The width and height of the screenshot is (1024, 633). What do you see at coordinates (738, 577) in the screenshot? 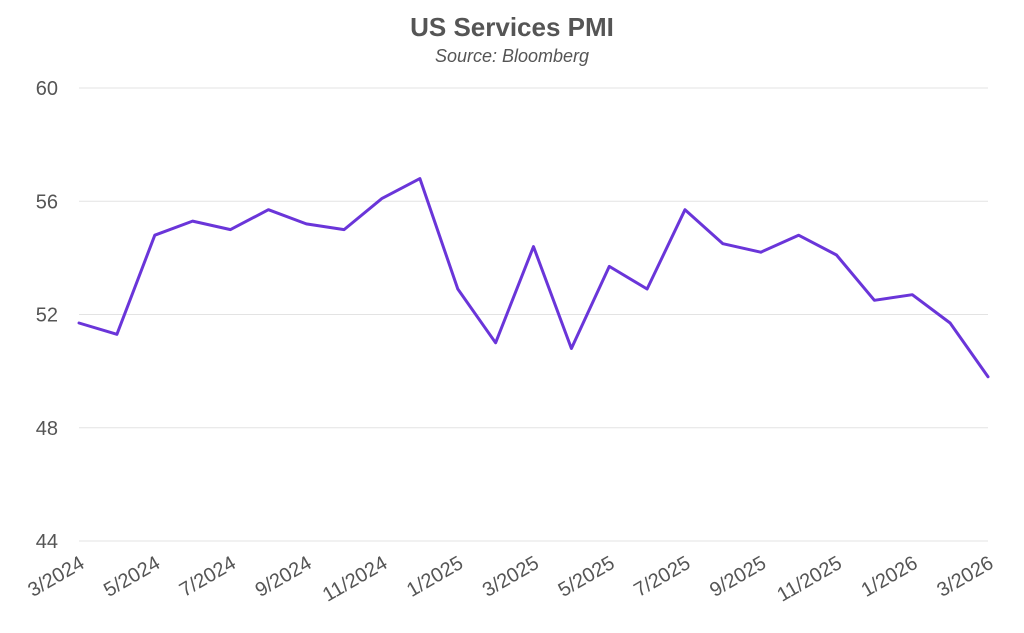
I see `x-tick-label: 9/2025` at bounding box center [738, 577].